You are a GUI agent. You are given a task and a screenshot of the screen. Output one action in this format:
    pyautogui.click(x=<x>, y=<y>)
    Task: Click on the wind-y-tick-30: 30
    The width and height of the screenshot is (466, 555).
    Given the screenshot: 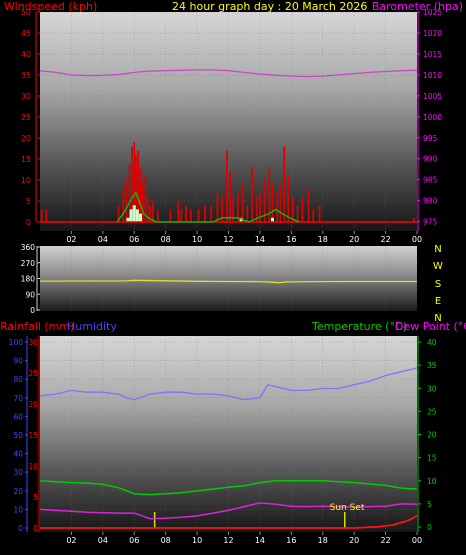 What is the action you would take?
    pyautogui.click(x=26, y=96)
    